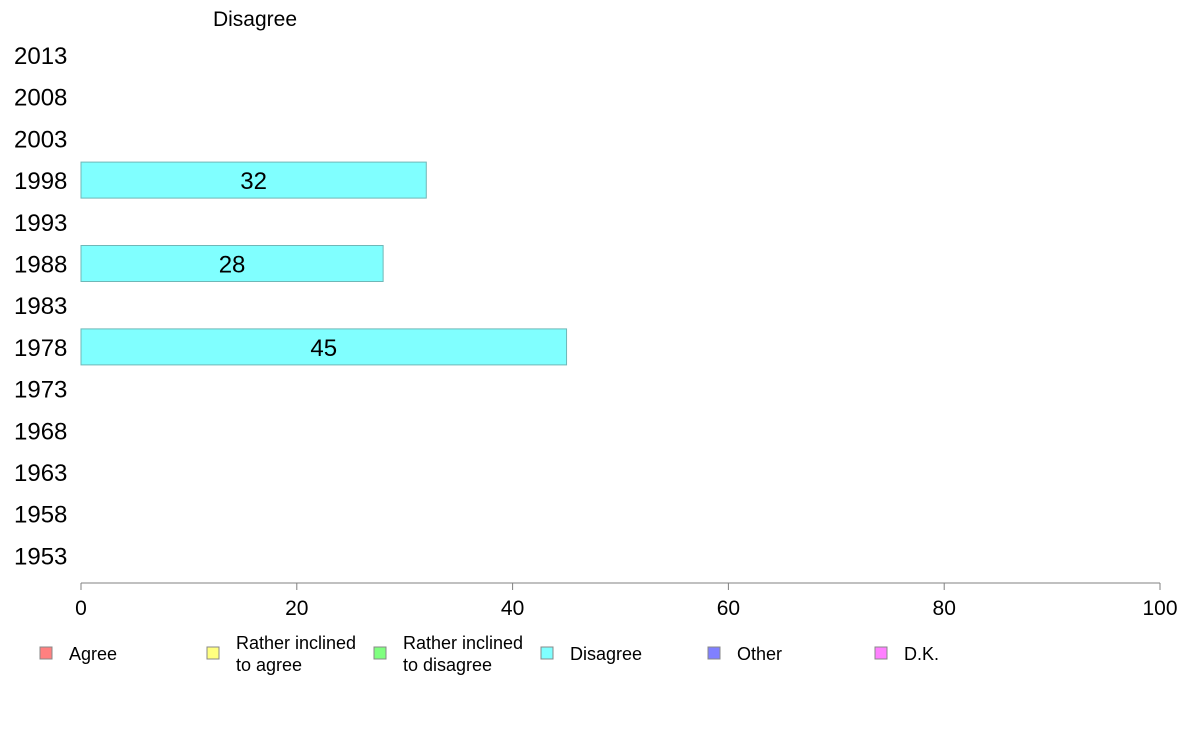 The image size is (1188, 736). What do you see at coordinates (40, 181) in the screenshot?
I see `y-tick-label: 1998` at bounding box center [40, 181].